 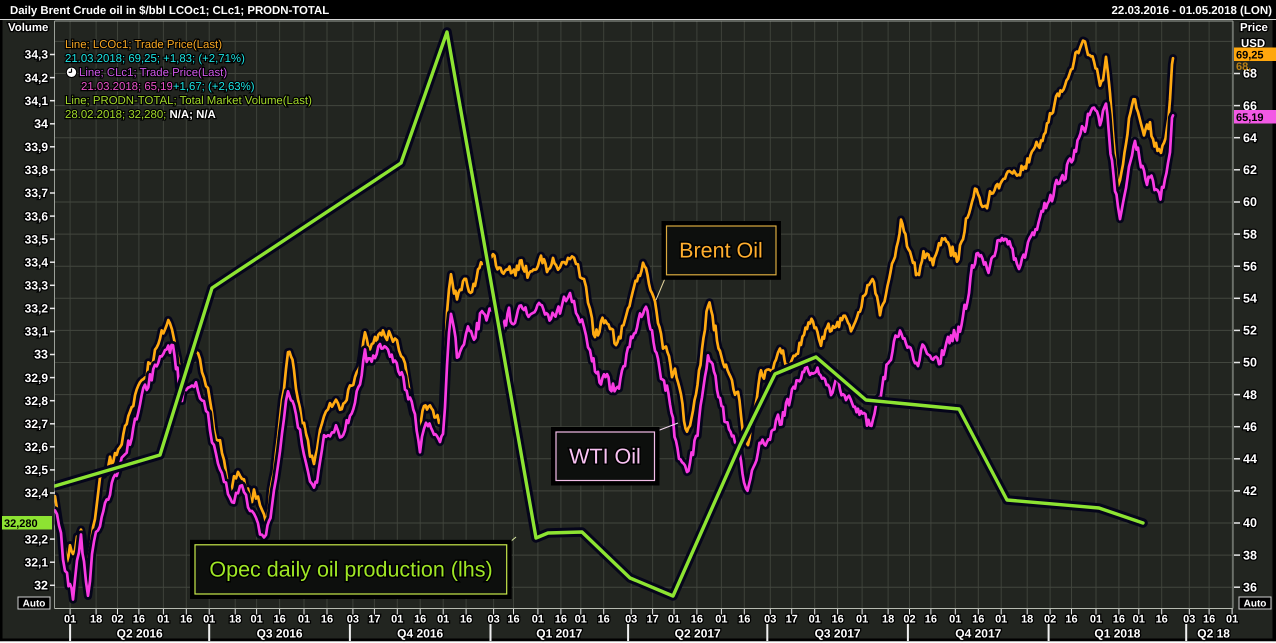 I want to click on svg-text: 32,280, so click(x=21, y=524).